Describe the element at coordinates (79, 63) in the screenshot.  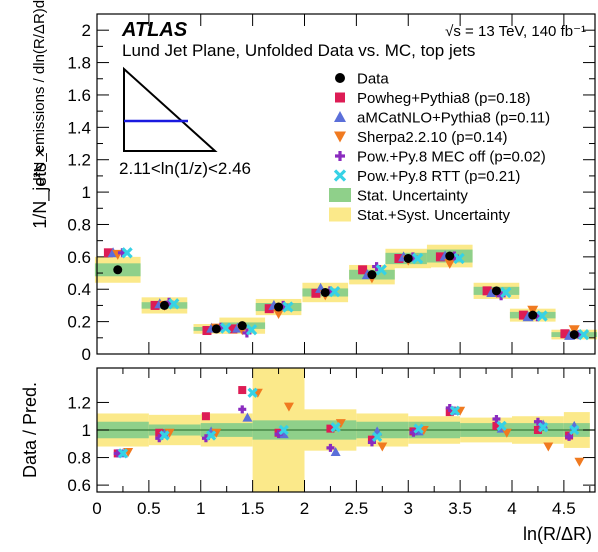
I see `y-tick-label: 1.8` at that location.